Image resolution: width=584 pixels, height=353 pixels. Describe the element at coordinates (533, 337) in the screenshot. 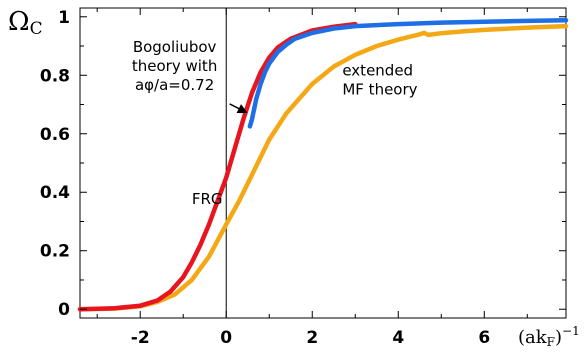

I see `x-axis-title-main: (ak` at that location.